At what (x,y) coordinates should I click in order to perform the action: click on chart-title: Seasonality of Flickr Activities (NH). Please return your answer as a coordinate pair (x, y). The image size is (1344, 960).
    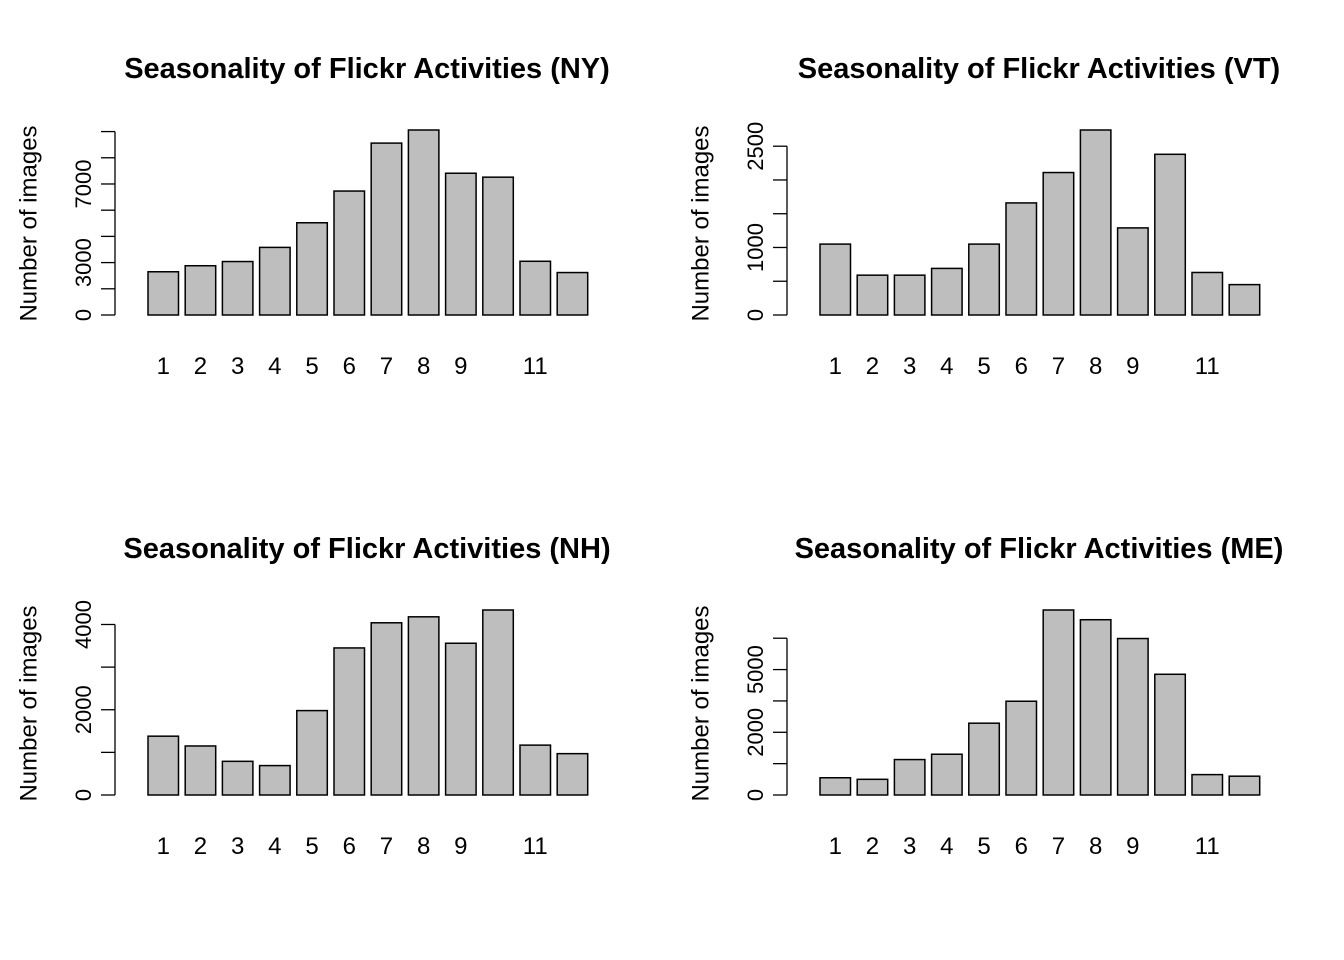
    Looking at the image, I should click on (366, 549).